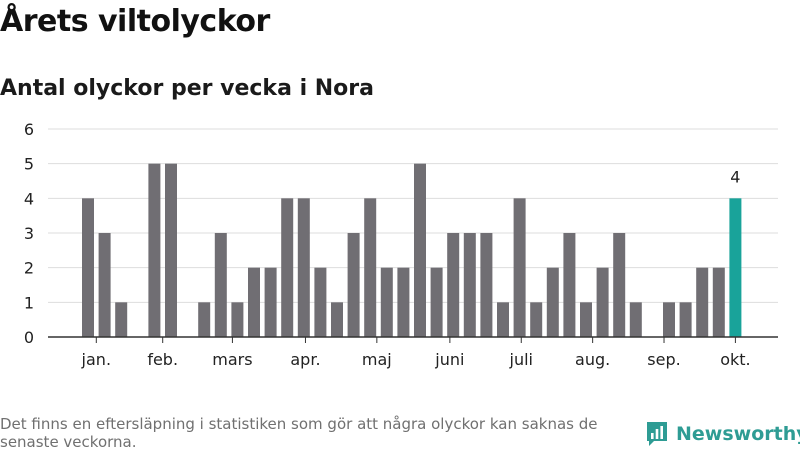 The image size is (800, 451). Describe the element at coordinates (29, 198) in the screenshot. I see `y-tick-label: 4` at that location.